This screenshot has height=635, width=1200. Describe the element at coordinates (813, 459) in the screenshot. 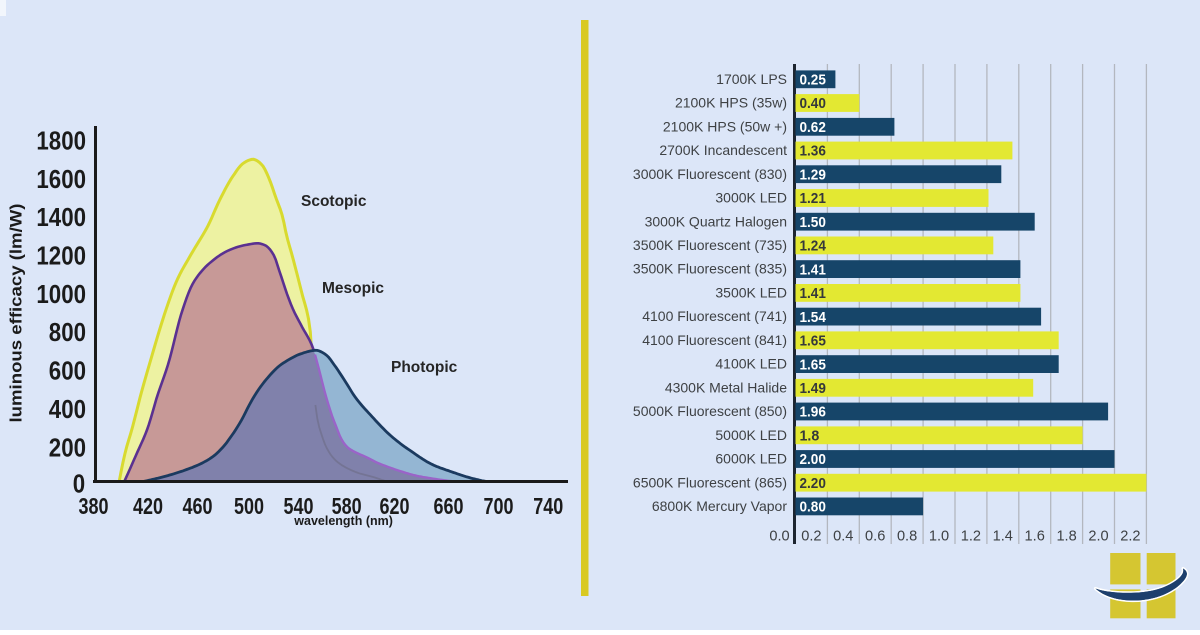

I see `svg-text: 2.00` at that location.